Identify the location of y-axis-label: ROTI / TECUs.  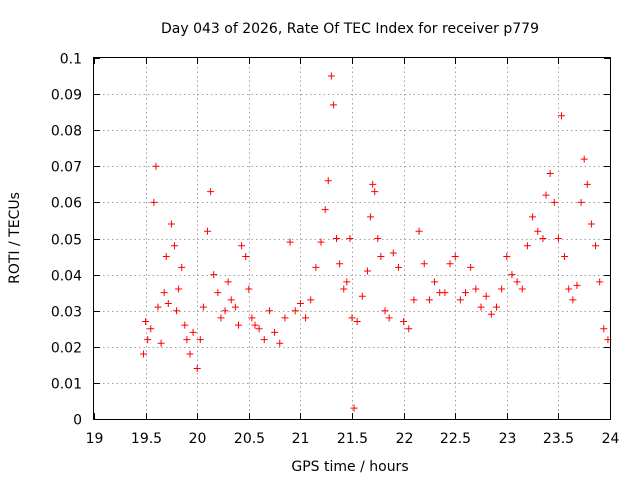
(15, 238).